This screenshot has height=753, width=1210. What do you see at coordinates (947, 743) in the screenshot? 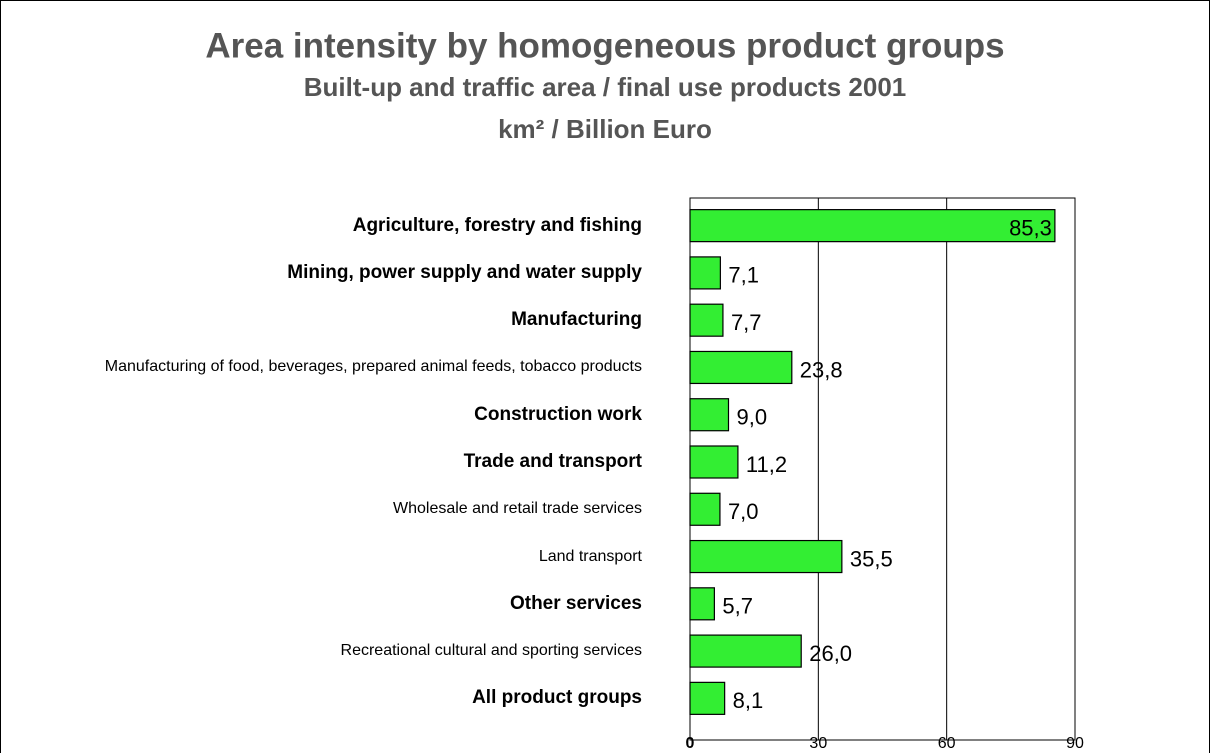
I see `x-tick-label: 60` at bounding box center [947, 743].